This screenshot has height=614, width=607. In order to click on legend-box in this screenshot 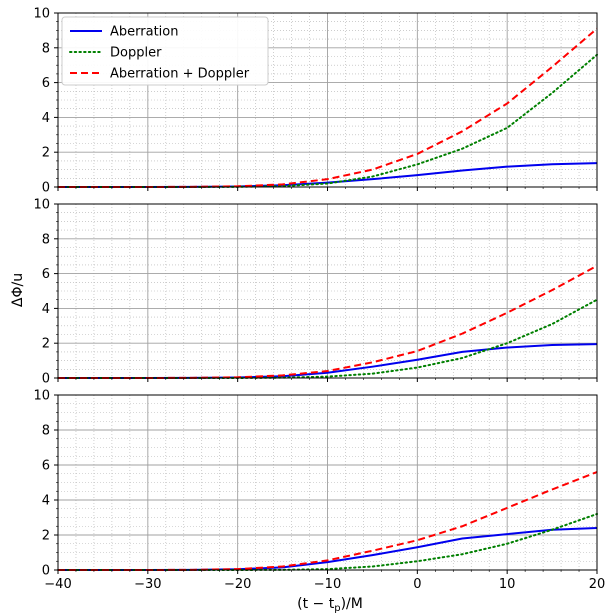, I will do `click(165, 51)`.